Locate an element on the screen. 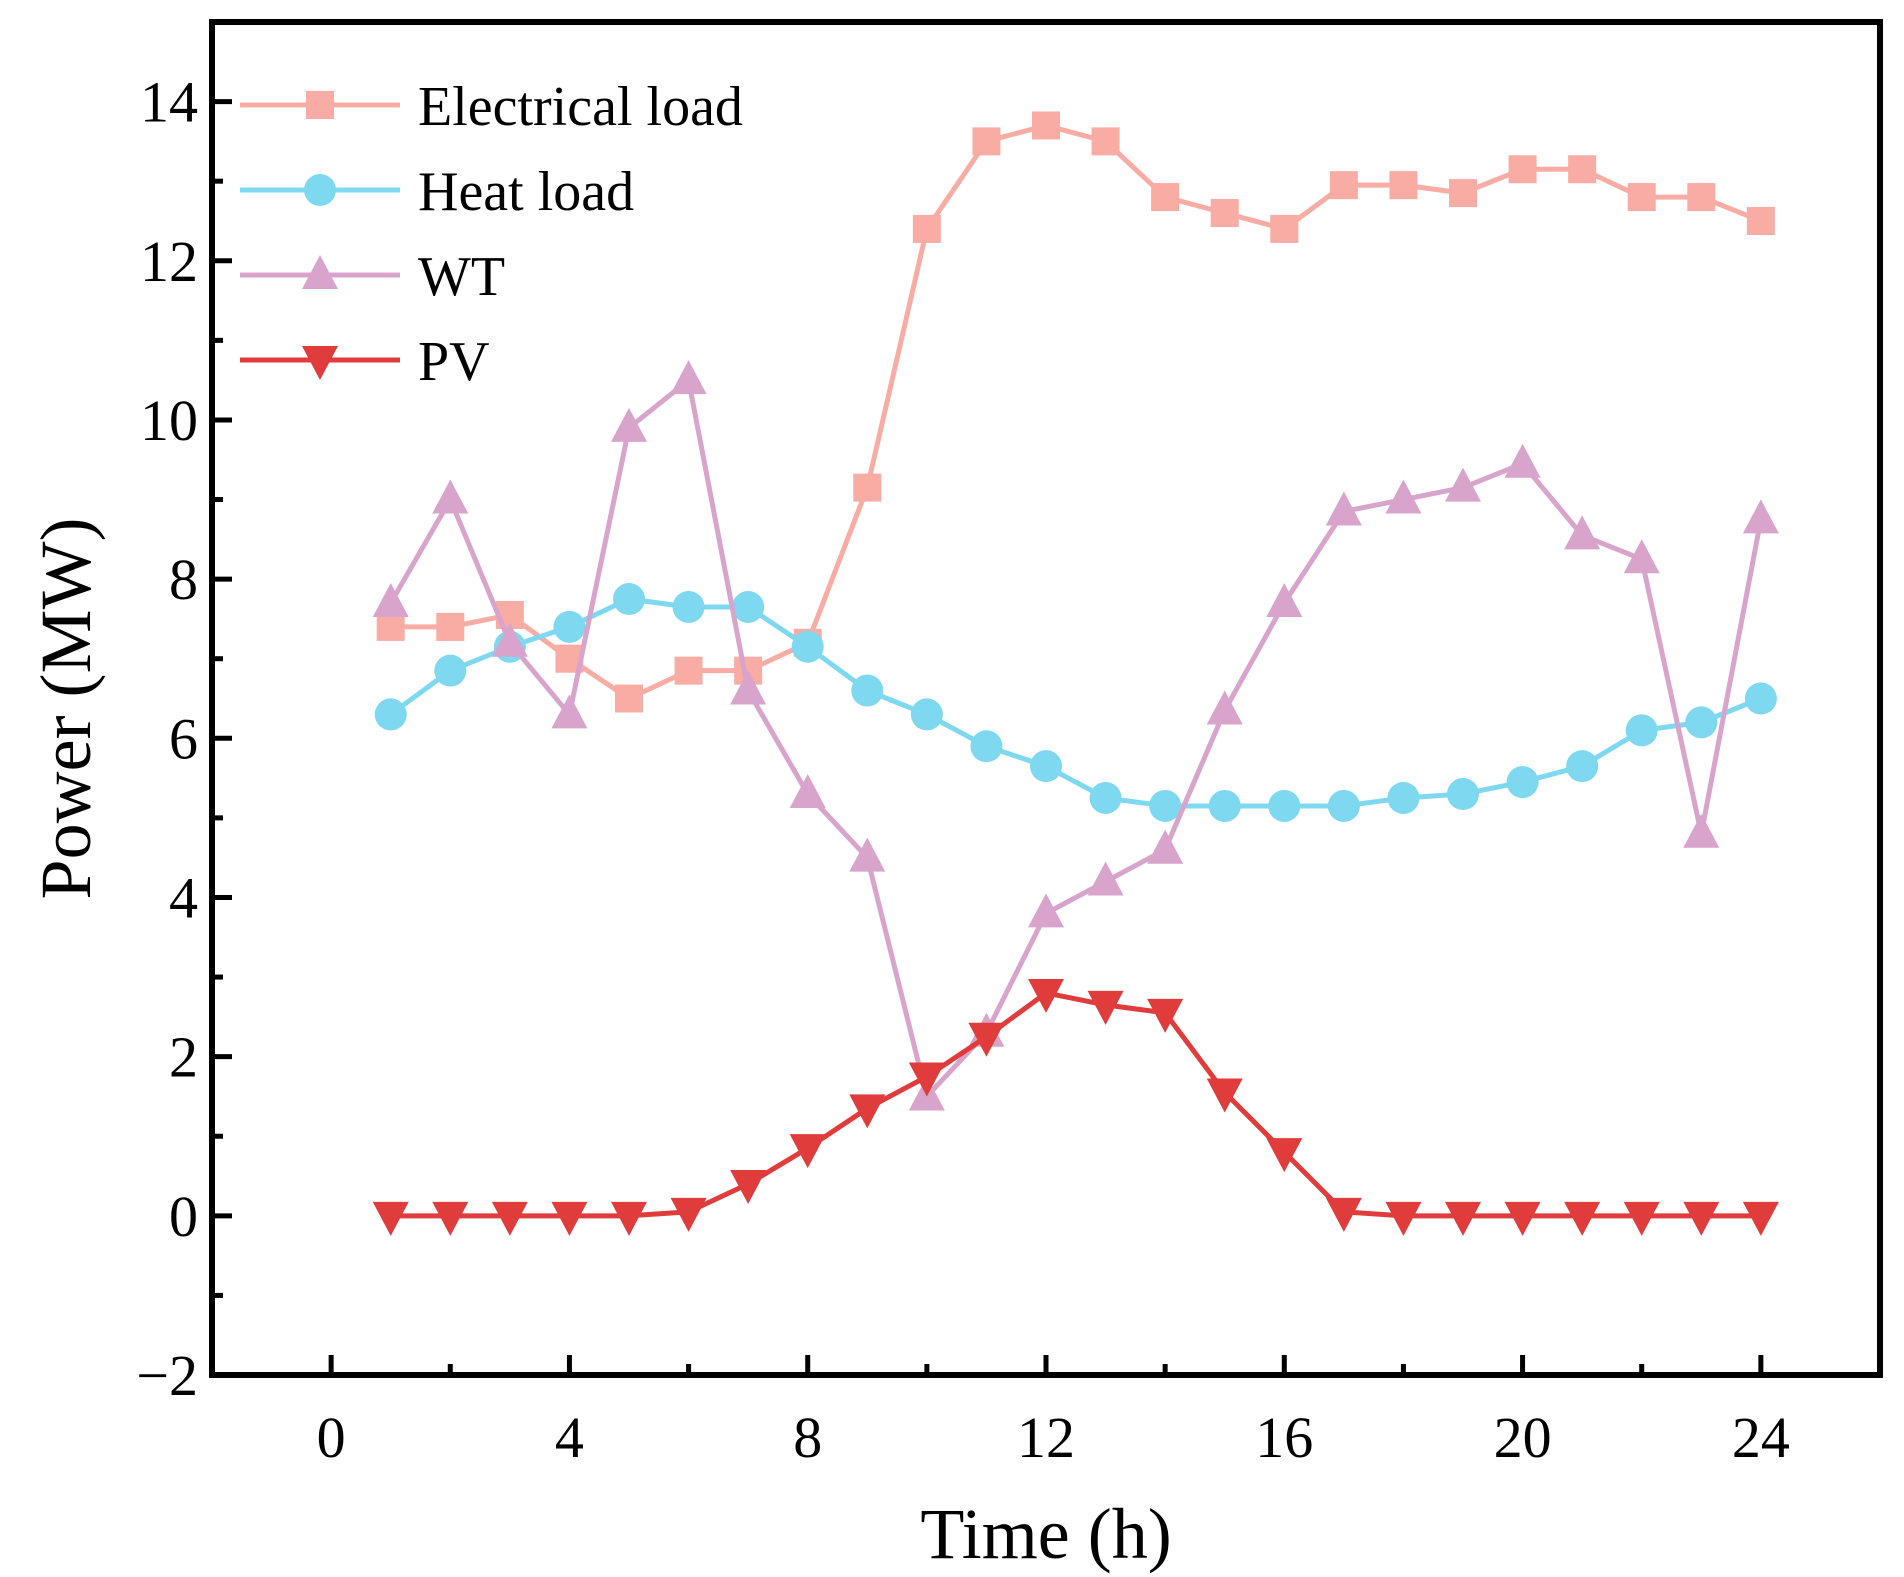 The height and width of the screenshot is (1577, 1904). x-tick-label: 0 is located at coordinates (331, 1437).